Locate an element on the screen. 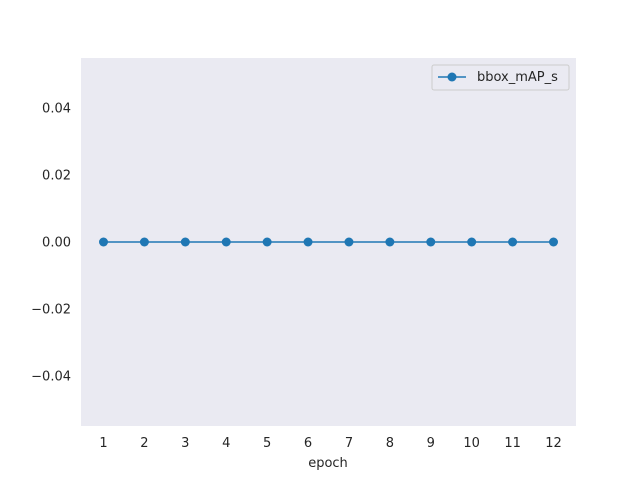  y-axis: 0.04 0.02 0.00 −0.02 −0.04 is located at coordinates (51, 243).